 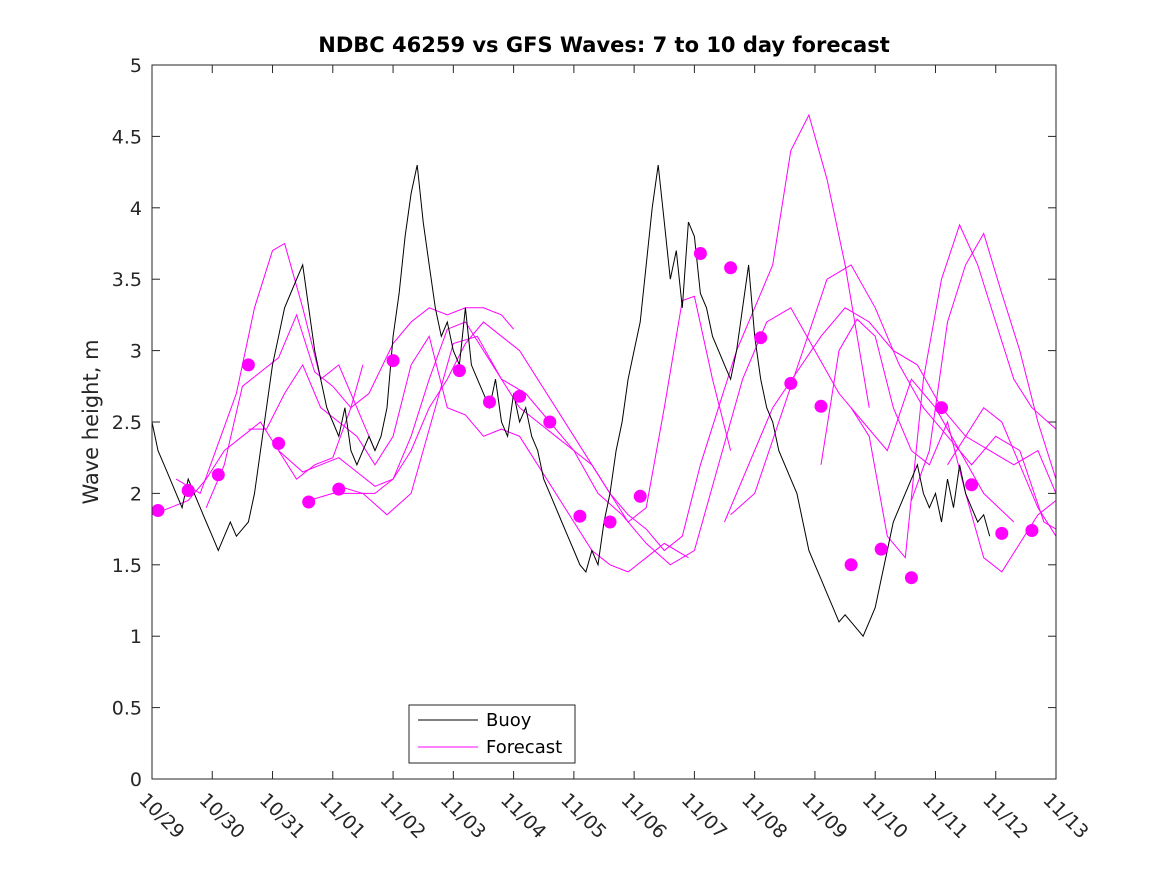 What do you see at coordinates (523, 816) in the screenshot?
I see `x-tick-label: 11/04` at bounding box center [523, 816].